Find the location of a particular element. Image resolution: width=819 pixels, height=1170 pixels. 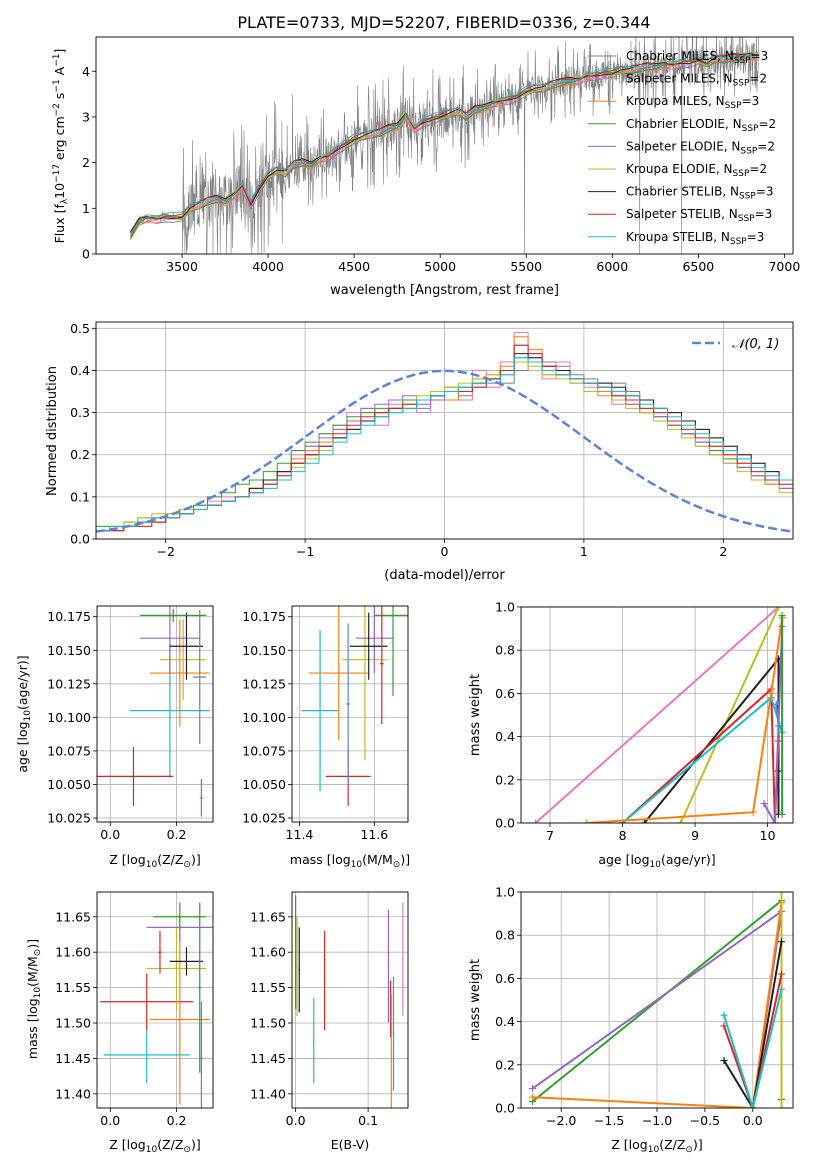

x-tick-label: 10 is located at coordinates (768, 835).